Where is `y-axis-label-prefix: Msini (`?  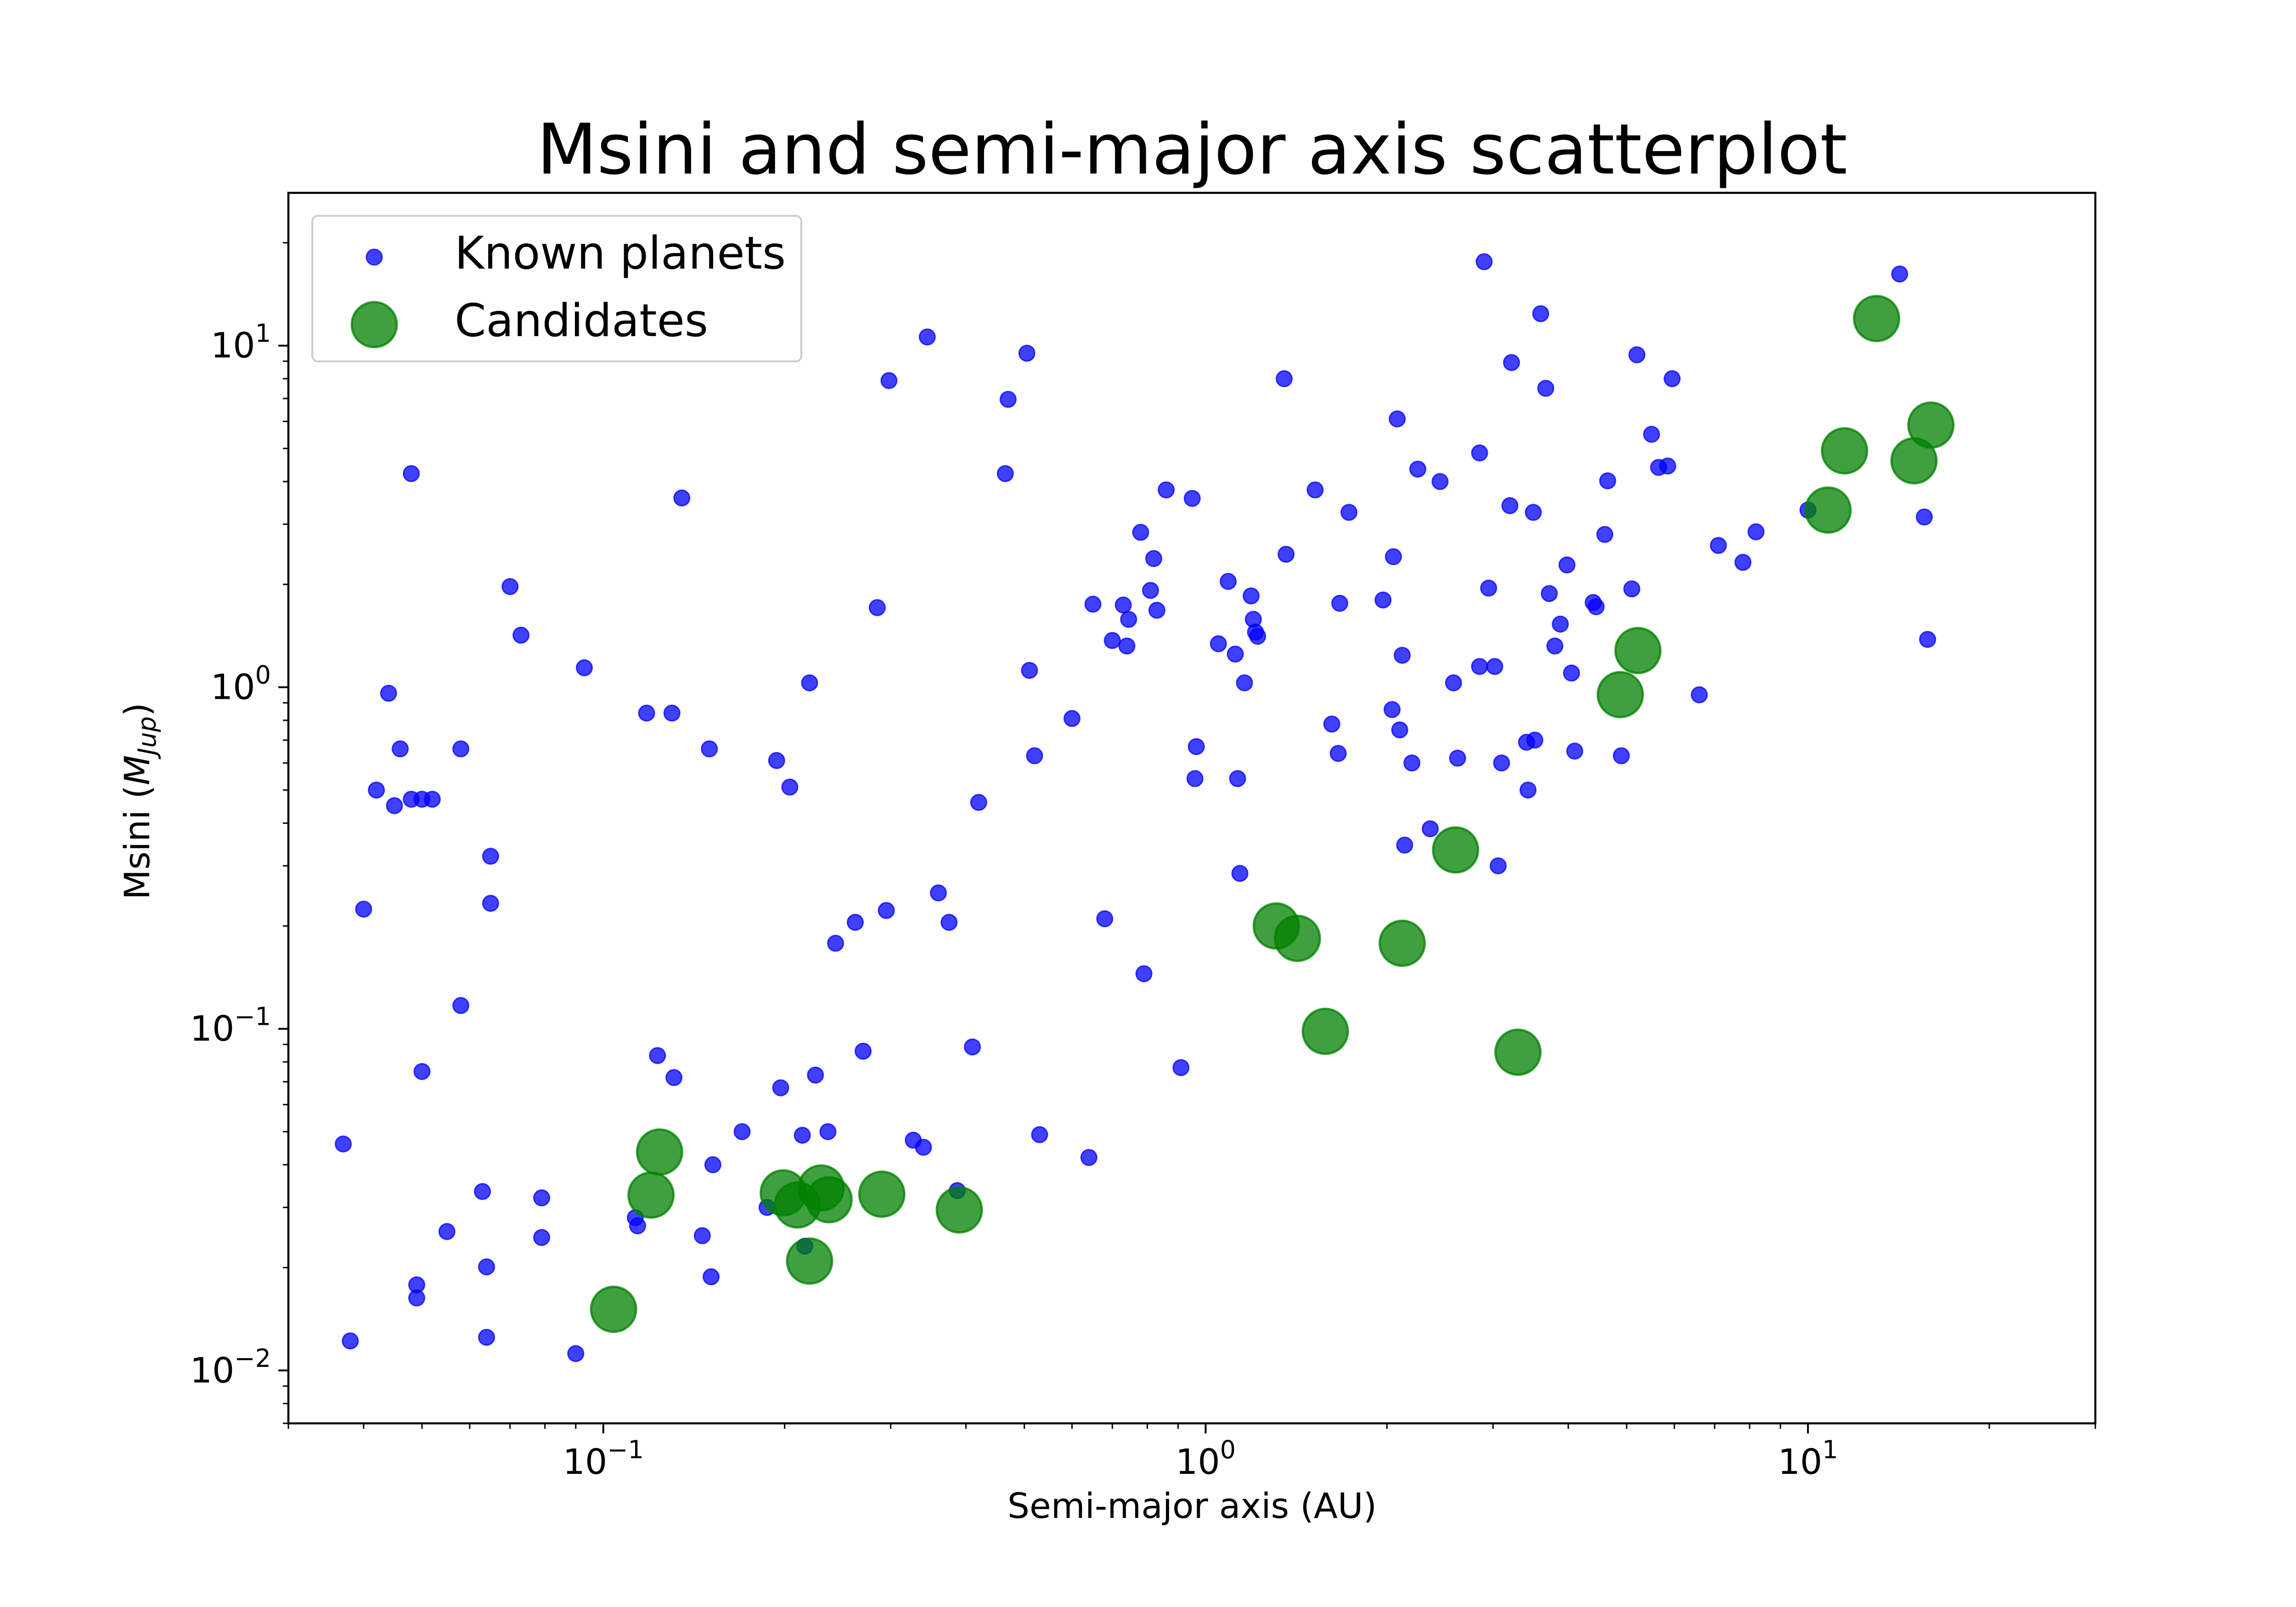
y-axis-label-prefix: Msini ( is located at coordinates (138, 842).